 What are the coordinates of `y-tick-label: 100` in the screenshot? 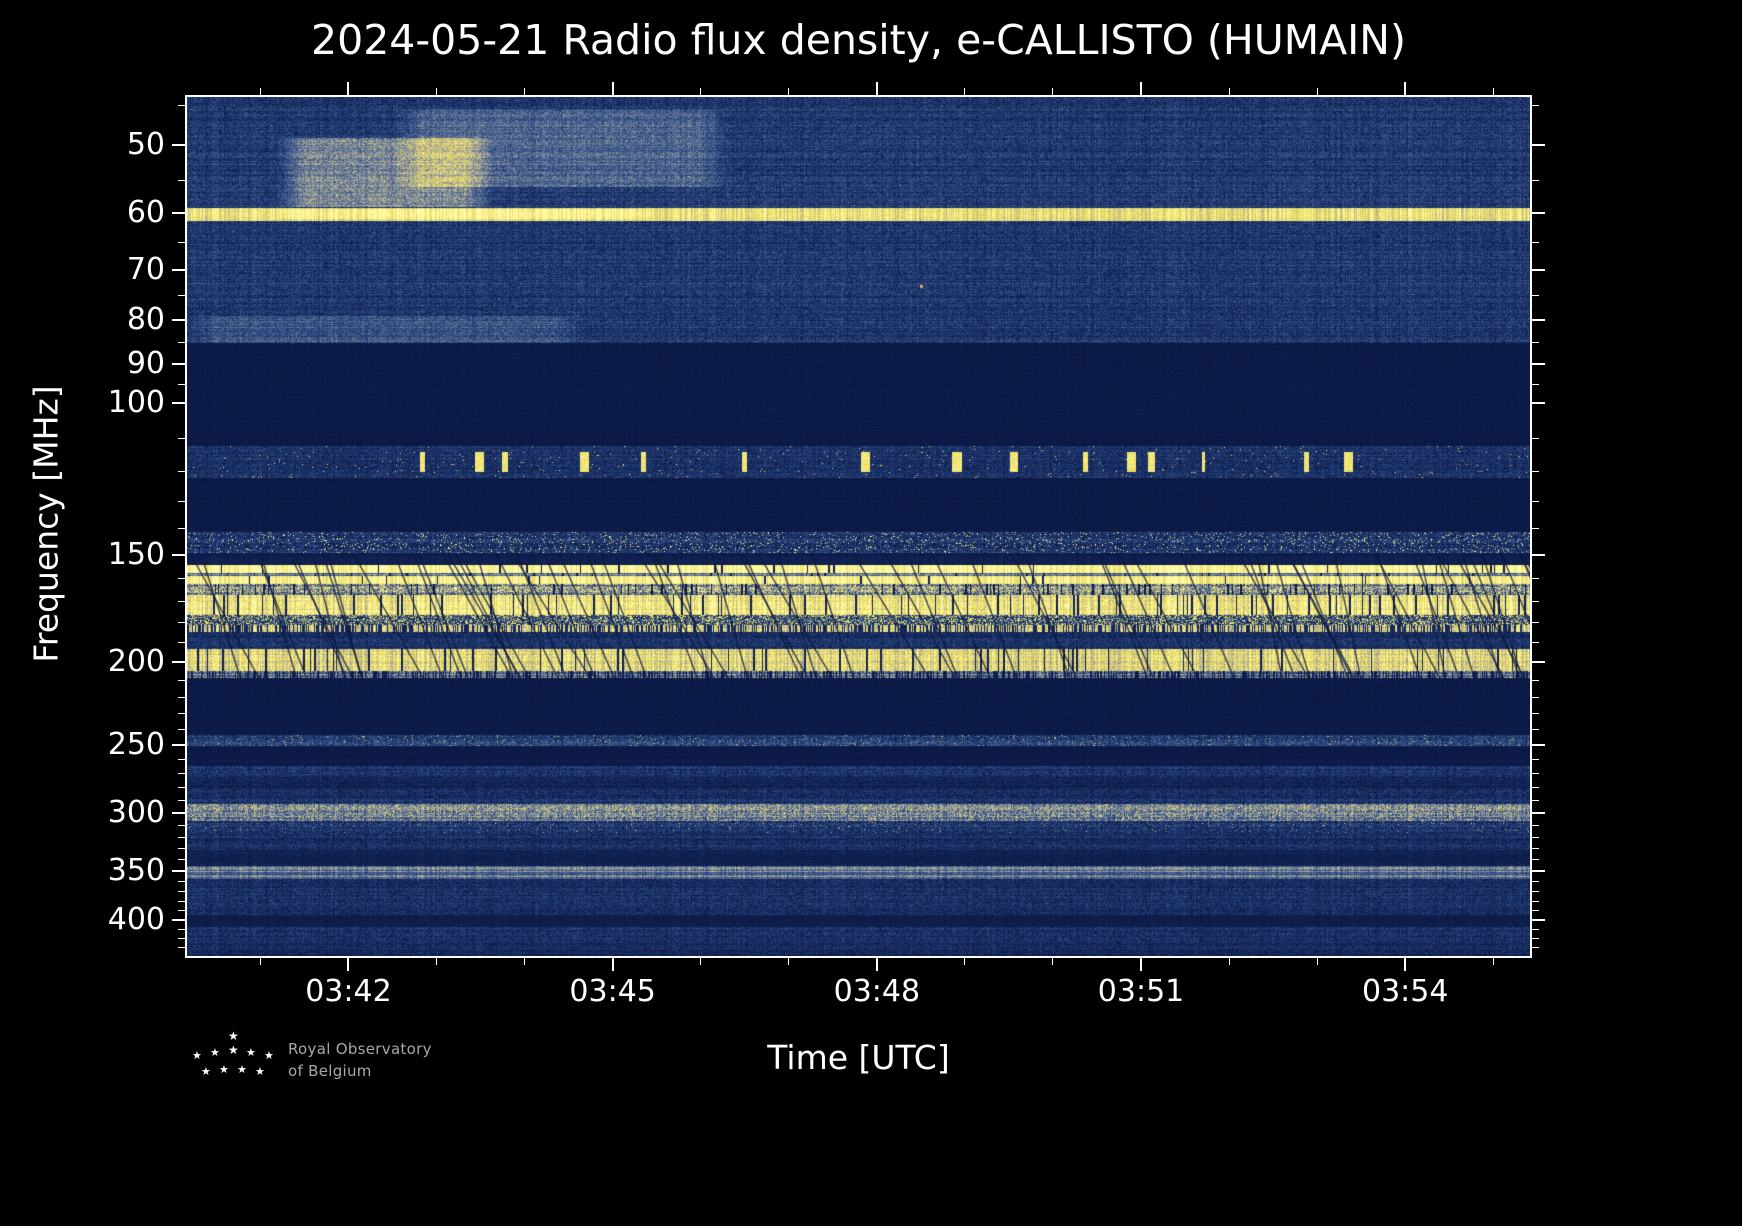 It's located at (136, 403).